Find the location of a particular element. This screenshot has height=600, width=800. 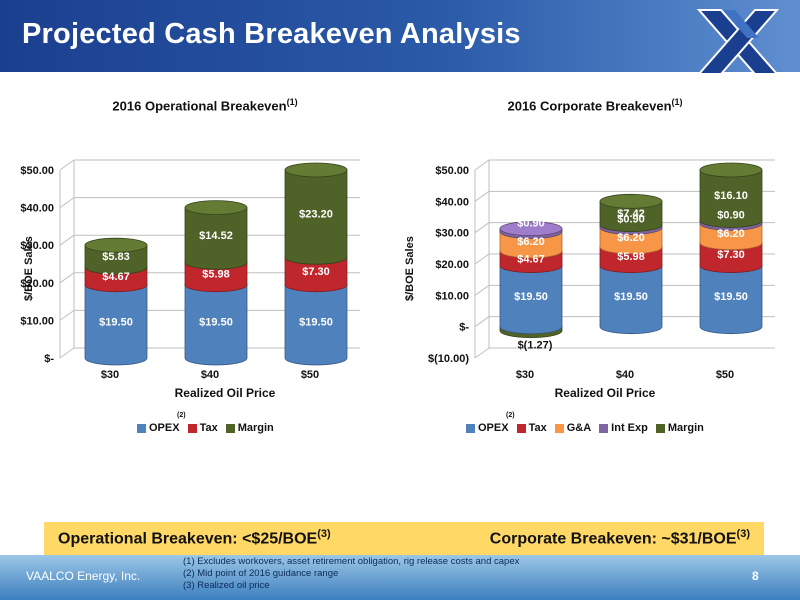

chart2-ytick-label: $50.00 is located at coordinates (452, 171).